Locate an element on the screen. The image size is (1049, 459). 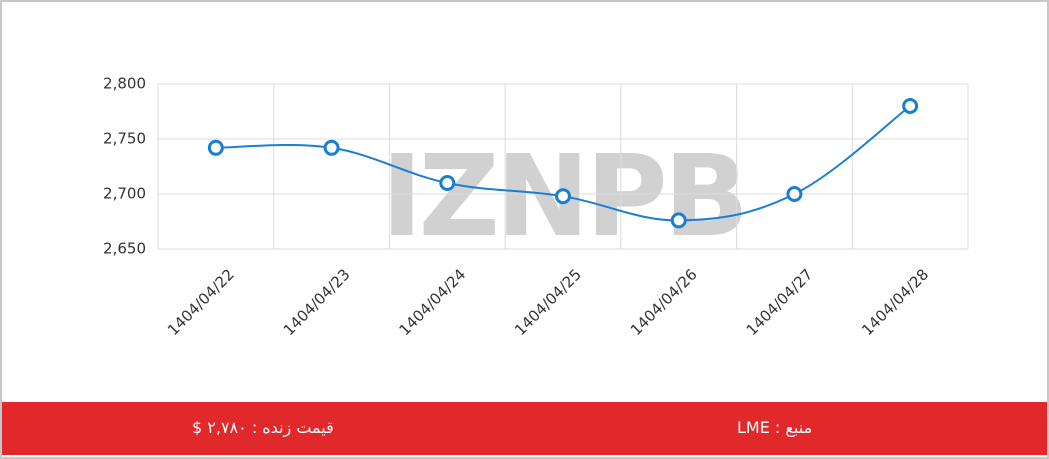
x-tick-label: 1404/04/28 is located at coordinates (895, 302).